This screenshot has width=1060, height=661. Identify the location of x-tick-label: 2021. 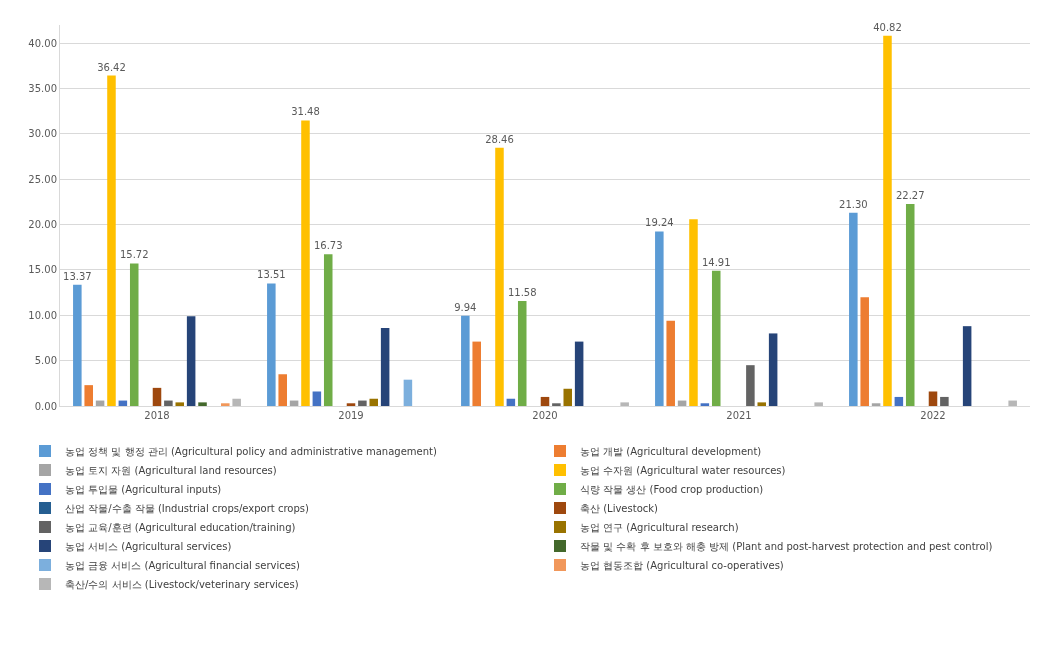
(739, 415).